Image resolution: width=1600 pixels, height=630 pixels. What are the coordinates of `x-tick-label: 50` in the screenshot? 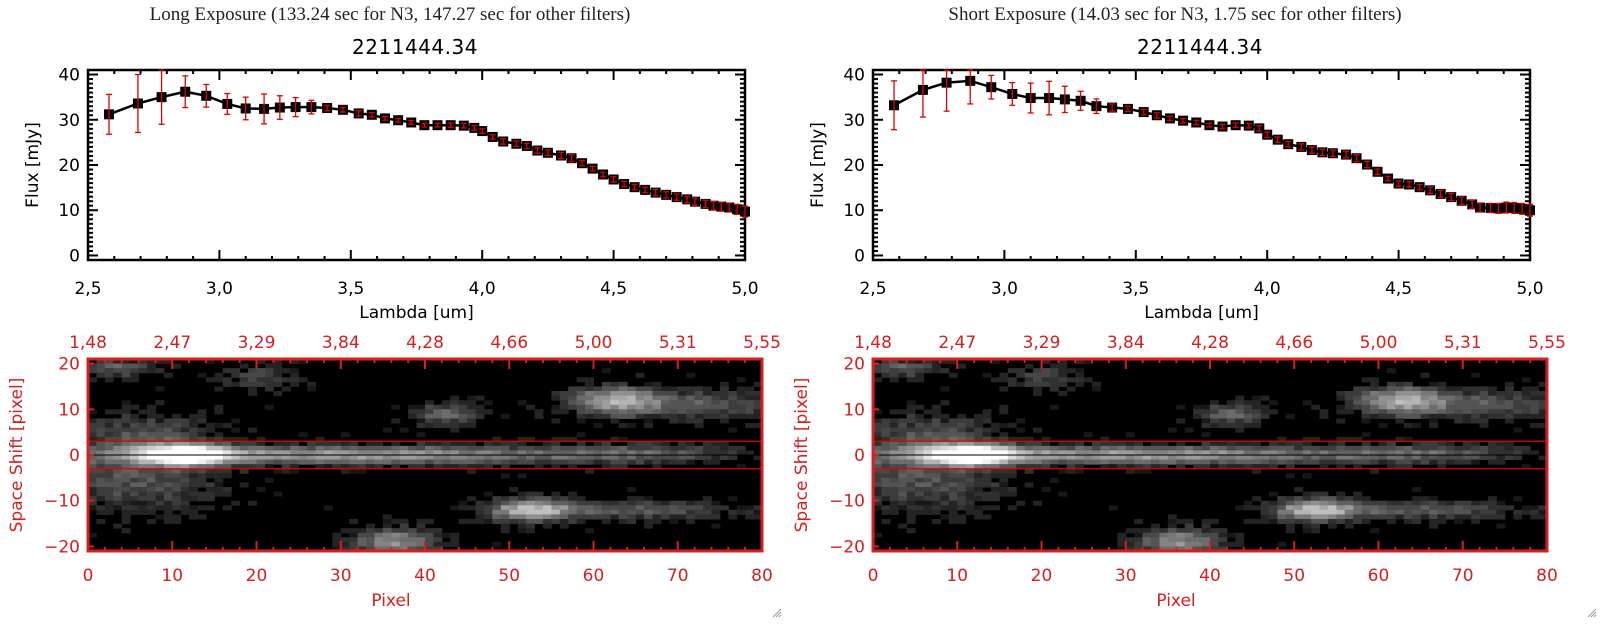 It's located at (1294, 576).